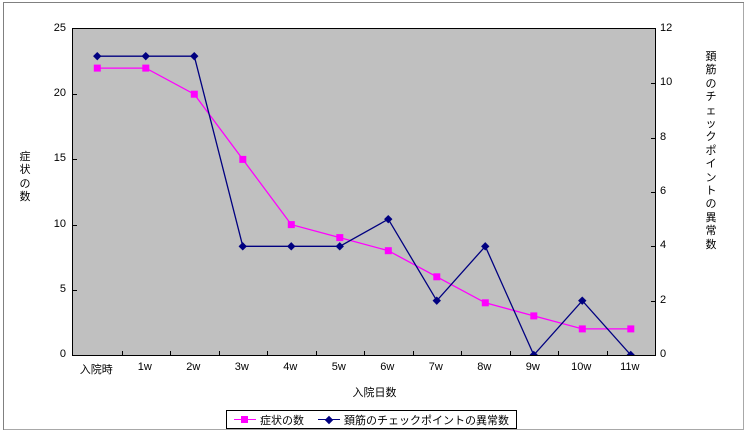 This screenshot has width=750, height=436. Describe the element at coordinates (144, 367) in the screenshot. I see `x-tick-label-1: 1w` at that location.